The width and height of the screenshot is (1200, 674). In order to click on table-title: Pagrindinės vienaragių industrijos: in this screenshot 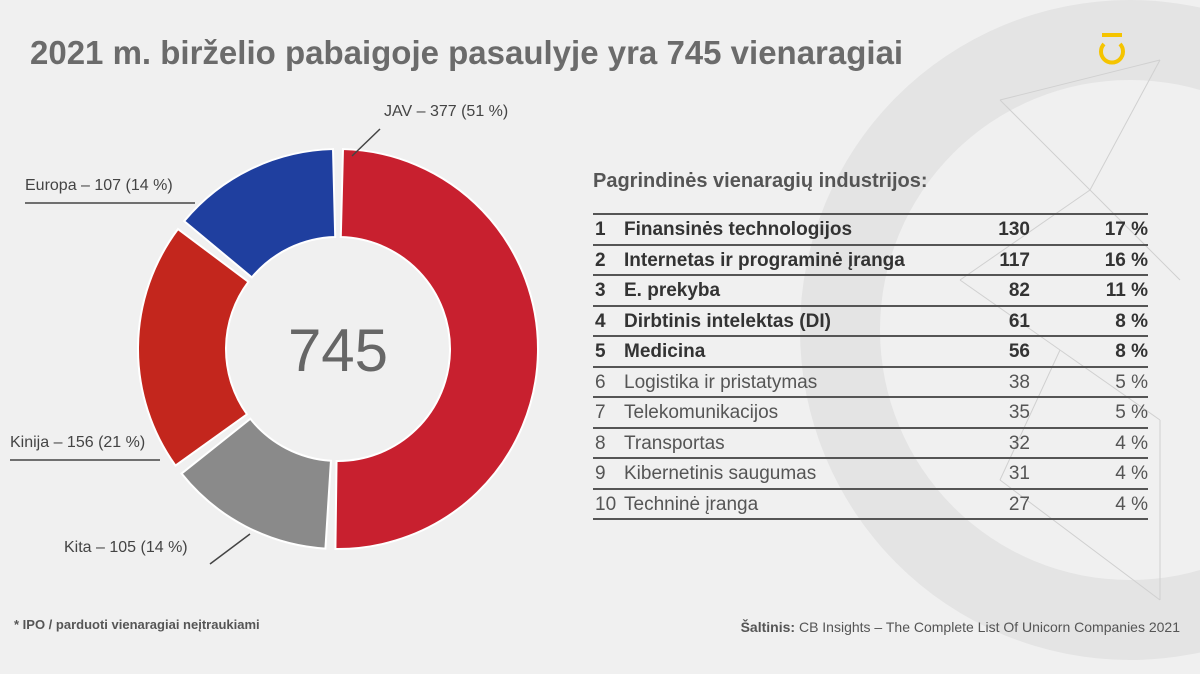, I will do `click(760, 181)`.